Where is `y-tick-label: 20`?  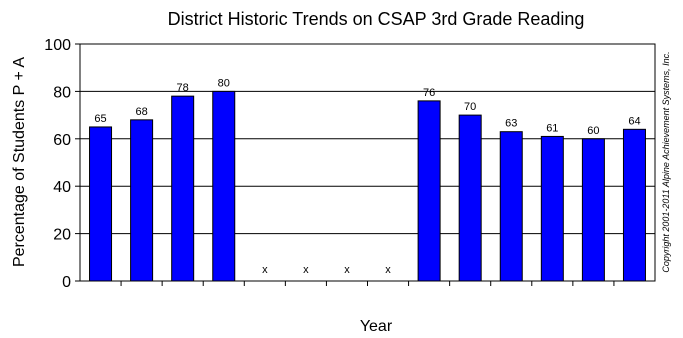 y-tick-label: 20 is located at coordinates (62, 235).